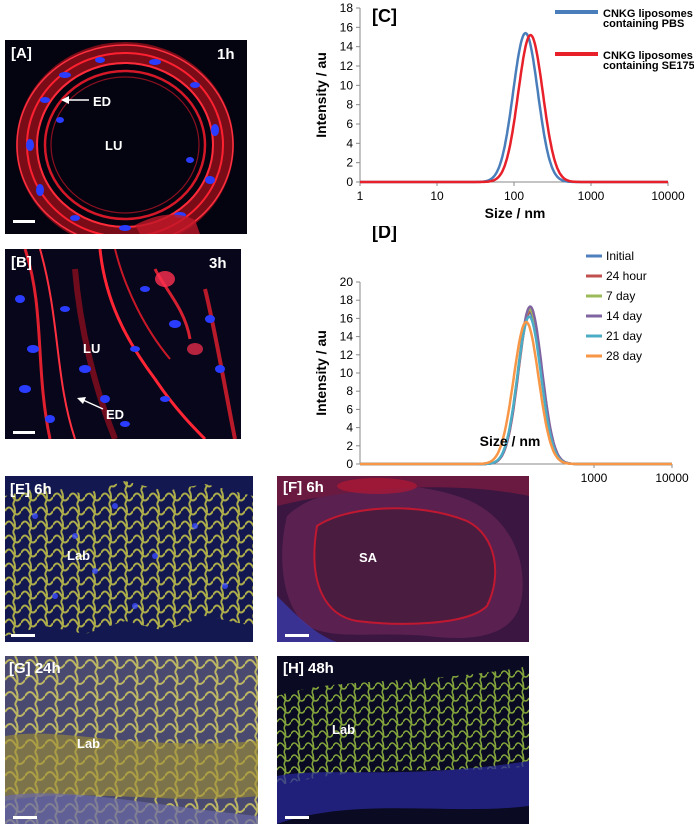 Image resolution: width=694 pixels, height=830 pixels. I want to click on chart-panel-label: [C], so click(384, 16).